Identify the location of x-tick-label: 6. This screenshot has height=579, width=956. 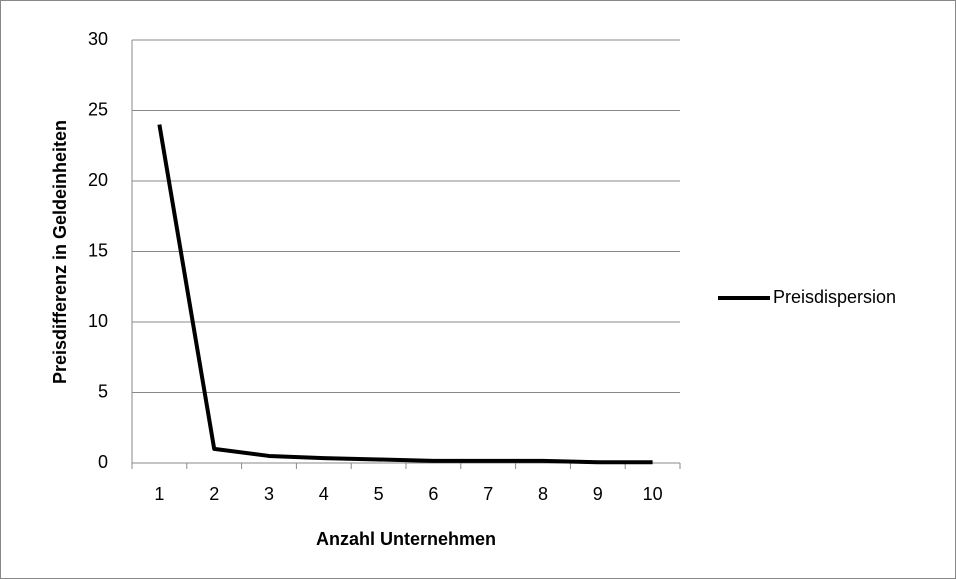
(433, 494).